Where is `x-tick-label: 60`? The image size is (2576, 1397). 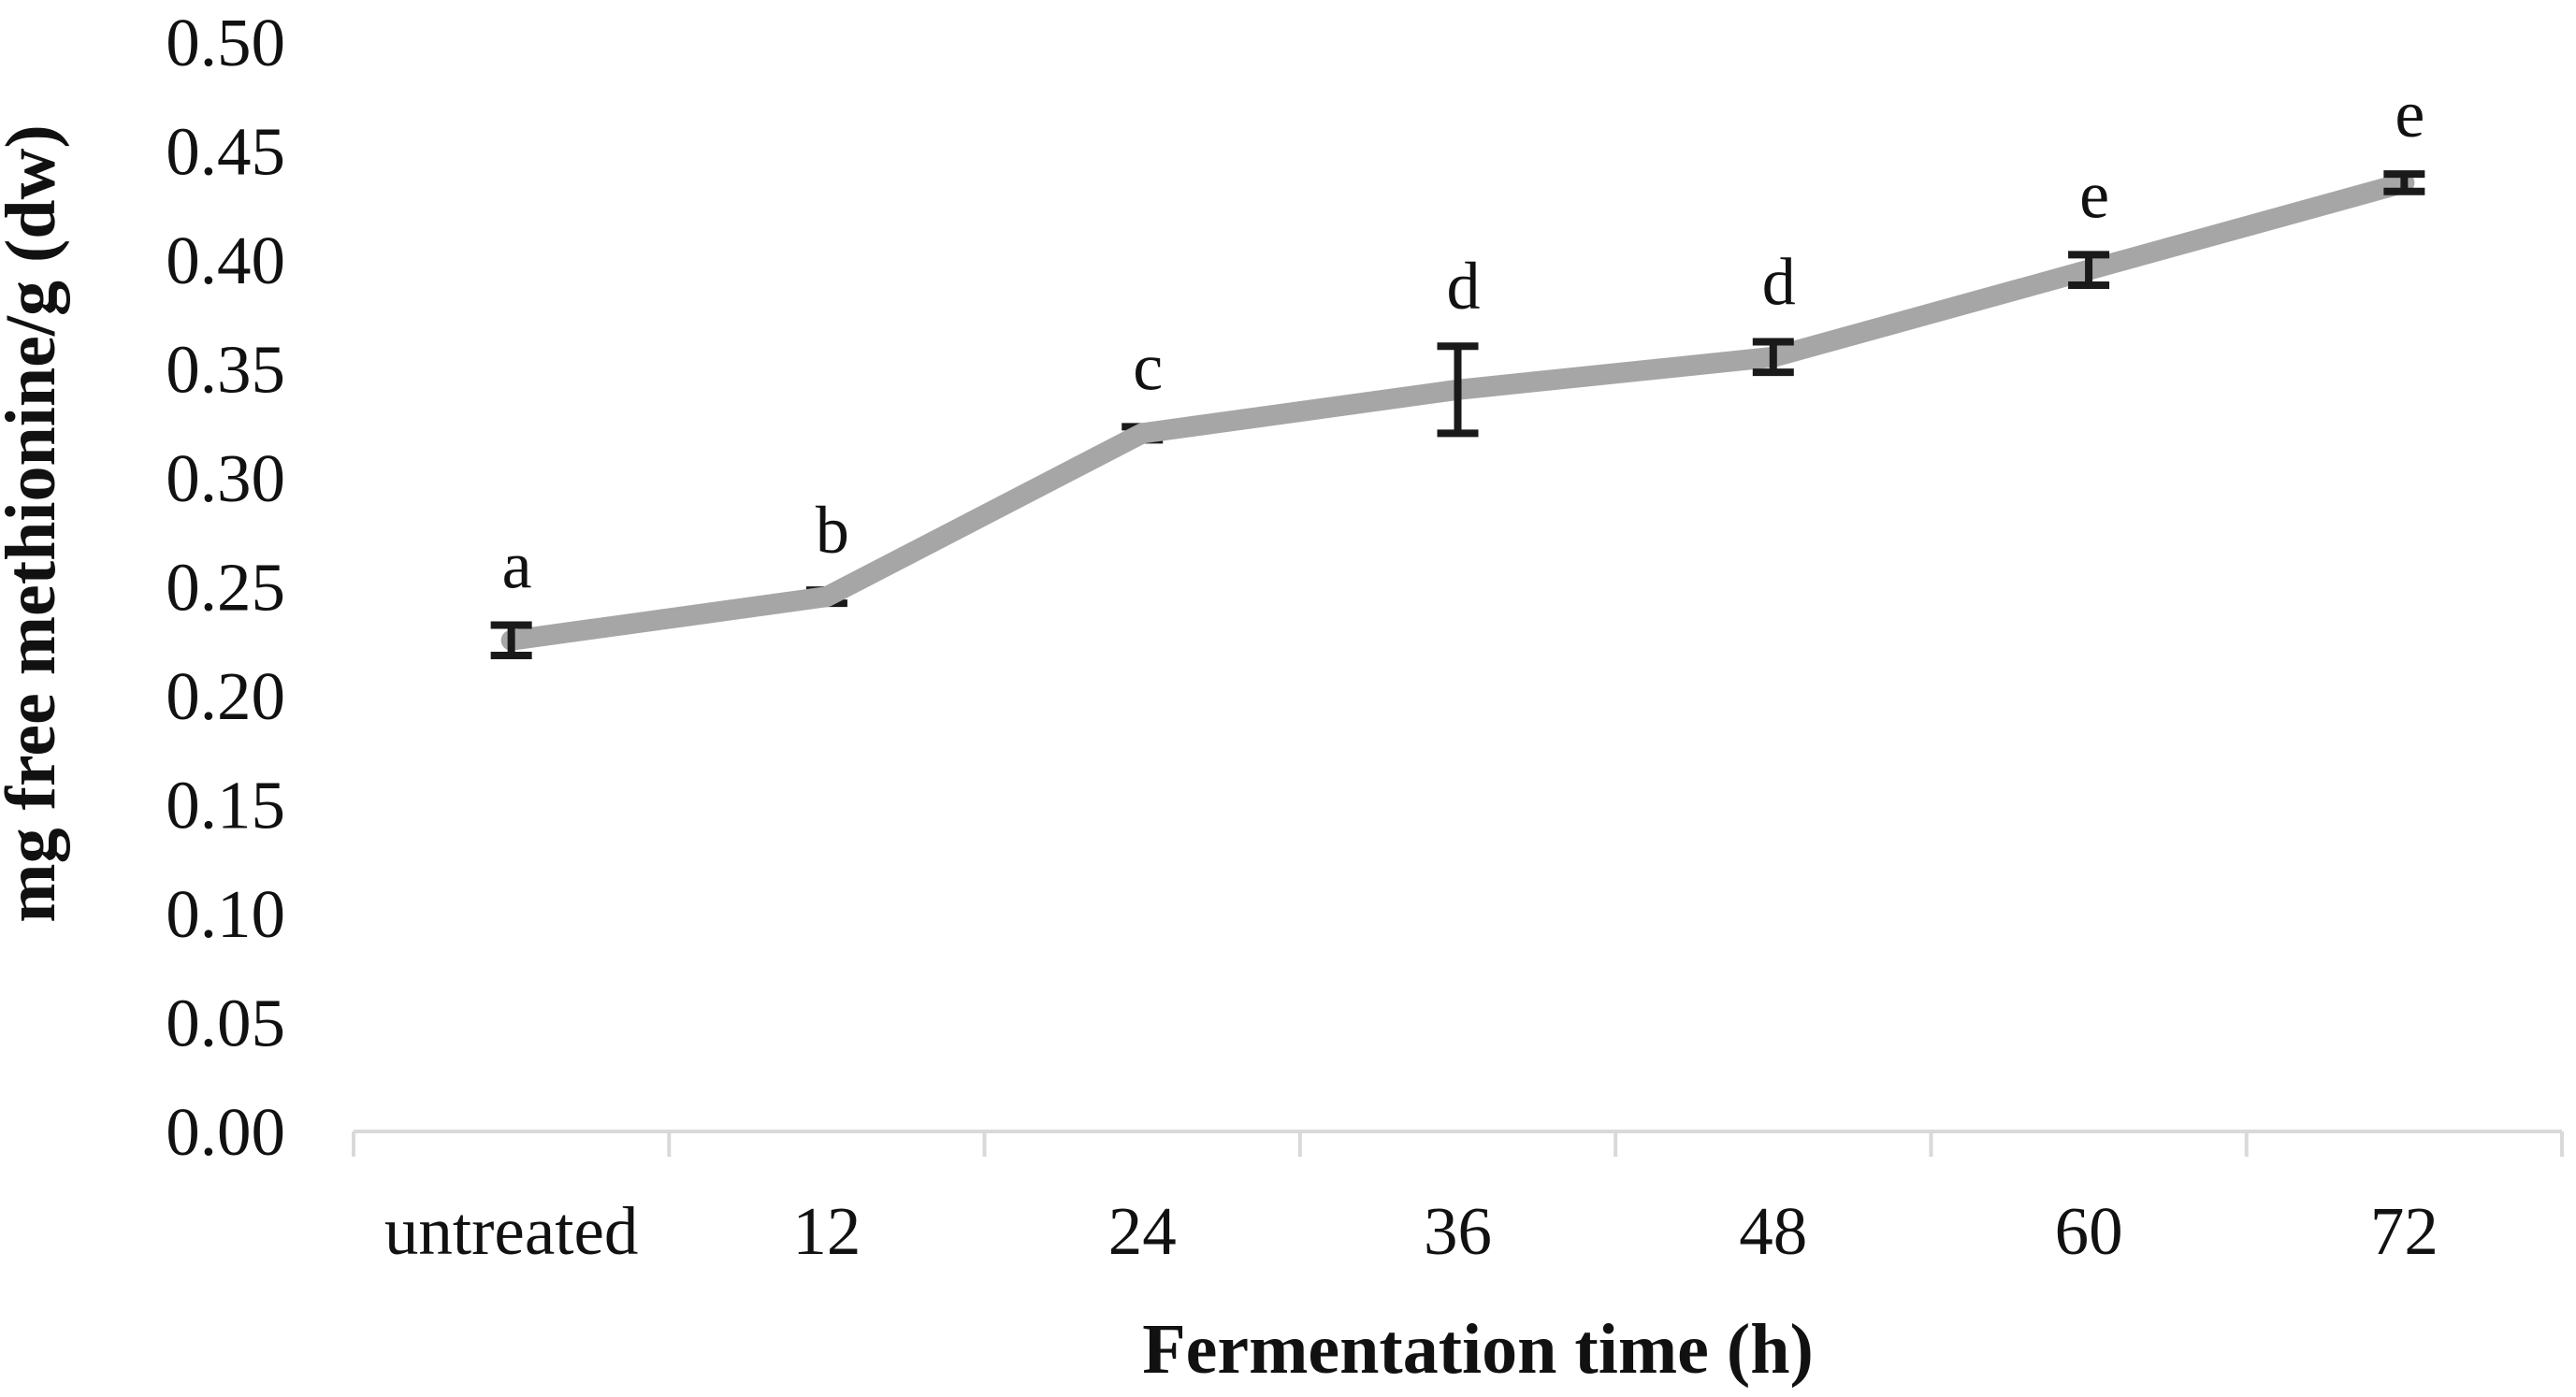
x-tick-label: 60 is located at coordinates (2089, 1231).